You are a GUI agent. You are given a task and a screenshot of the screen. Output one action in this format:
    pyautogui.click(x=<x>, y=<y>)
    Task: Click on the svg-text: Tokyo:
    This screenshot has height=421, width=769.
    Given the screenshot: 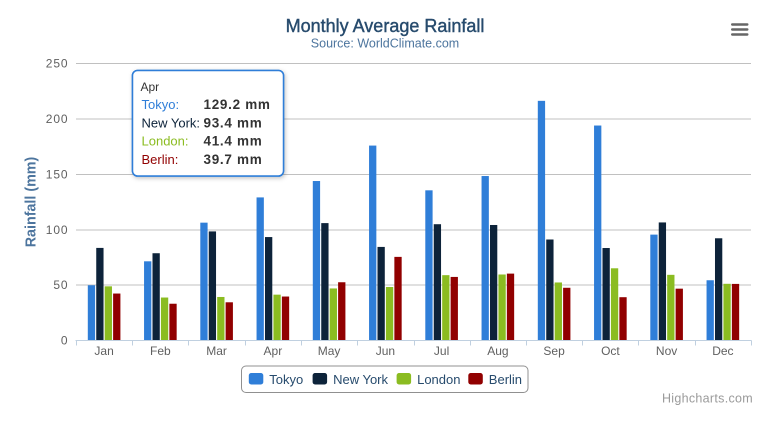 What is the action you would take?
    pyautogui.click(x=161, y=104)
    